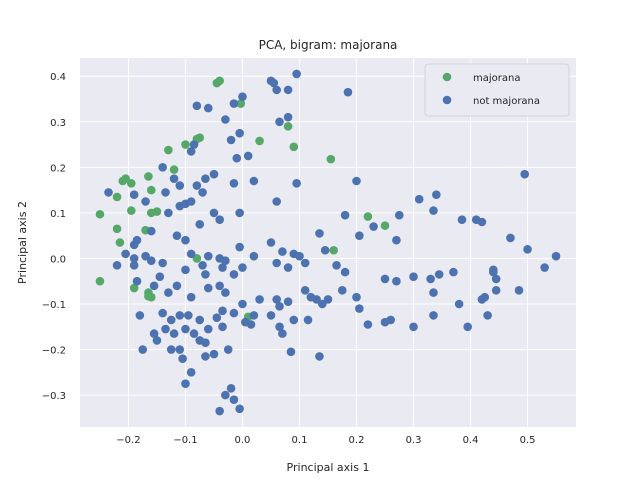 This screenshot has height=480, width=640. What do you see at coordinates (54, 396) in the screenshot?
I see `y-tick-label: −0.3` at bounding box center [54, 396].